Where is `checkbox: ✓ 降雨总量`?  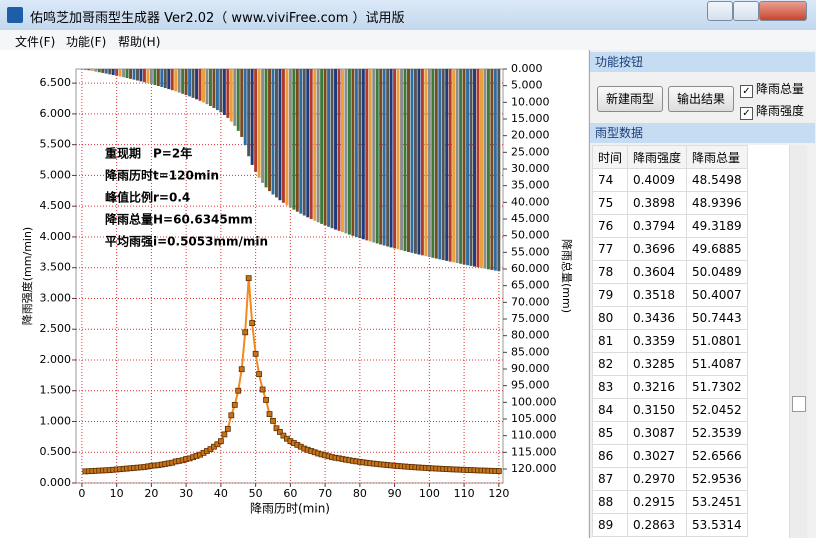
checkbox: ✓ 降雨总量 is located at coordinates (772, 89).